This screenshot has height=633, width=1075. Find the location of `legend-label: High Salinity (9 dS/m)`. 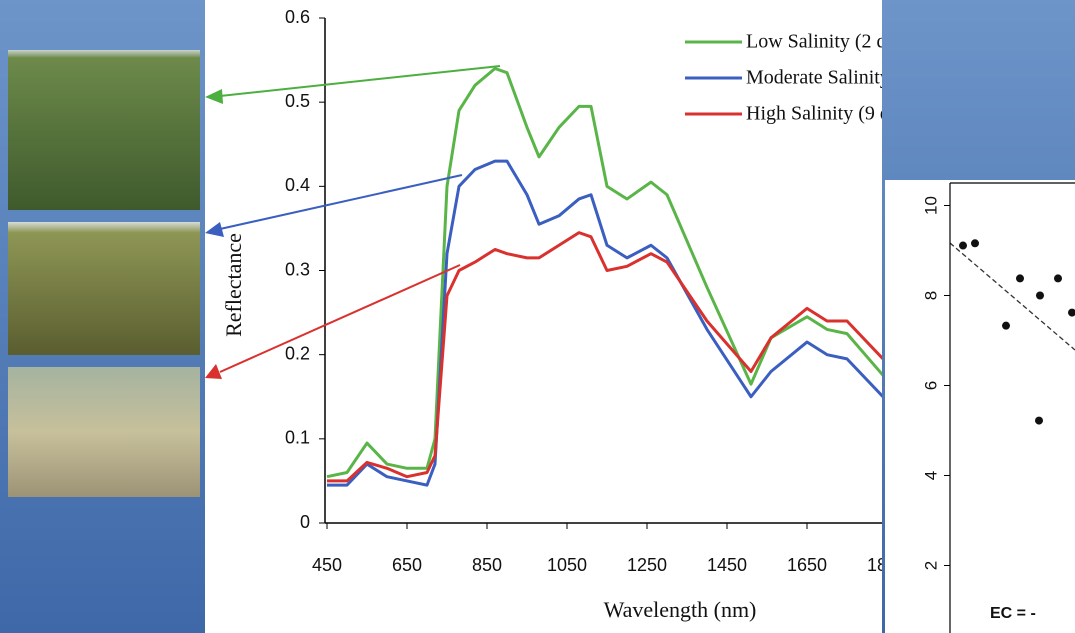

legend-label: High Salinity (9 dS/m) is located at coordinates (837, 114).